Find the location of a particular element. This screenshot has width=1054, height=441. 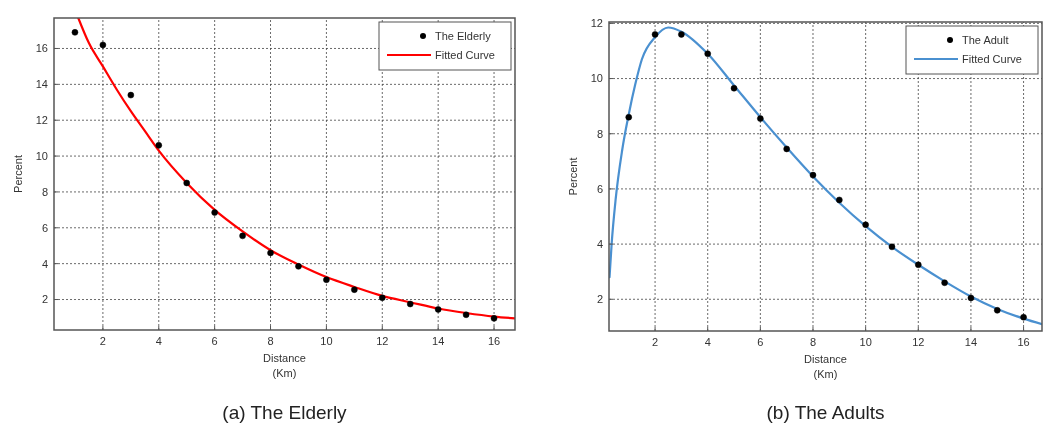

text: (a) The Elderly is located at coordinates (285, 412).